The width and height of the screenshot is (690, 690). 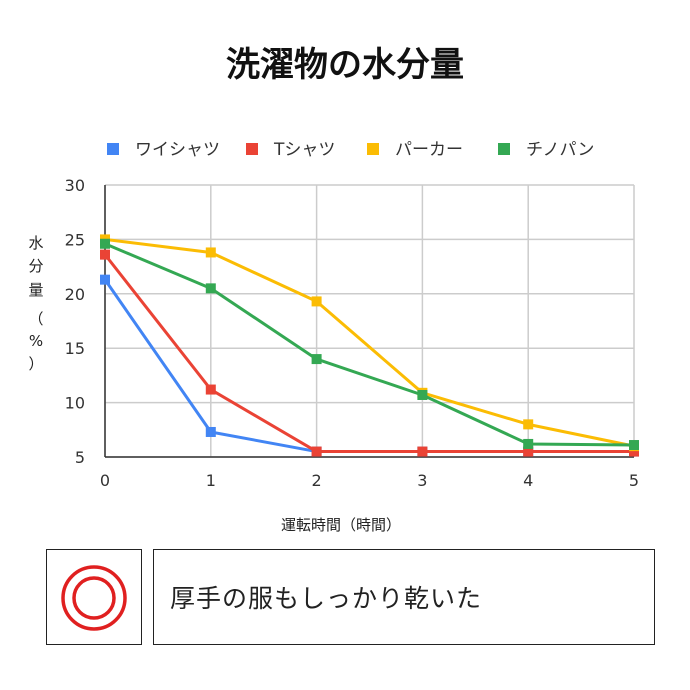 What do you see at coordinates (528, 480) in the screenshot?
I see `x-tick-label: 4` at bounding box center [528, 480].